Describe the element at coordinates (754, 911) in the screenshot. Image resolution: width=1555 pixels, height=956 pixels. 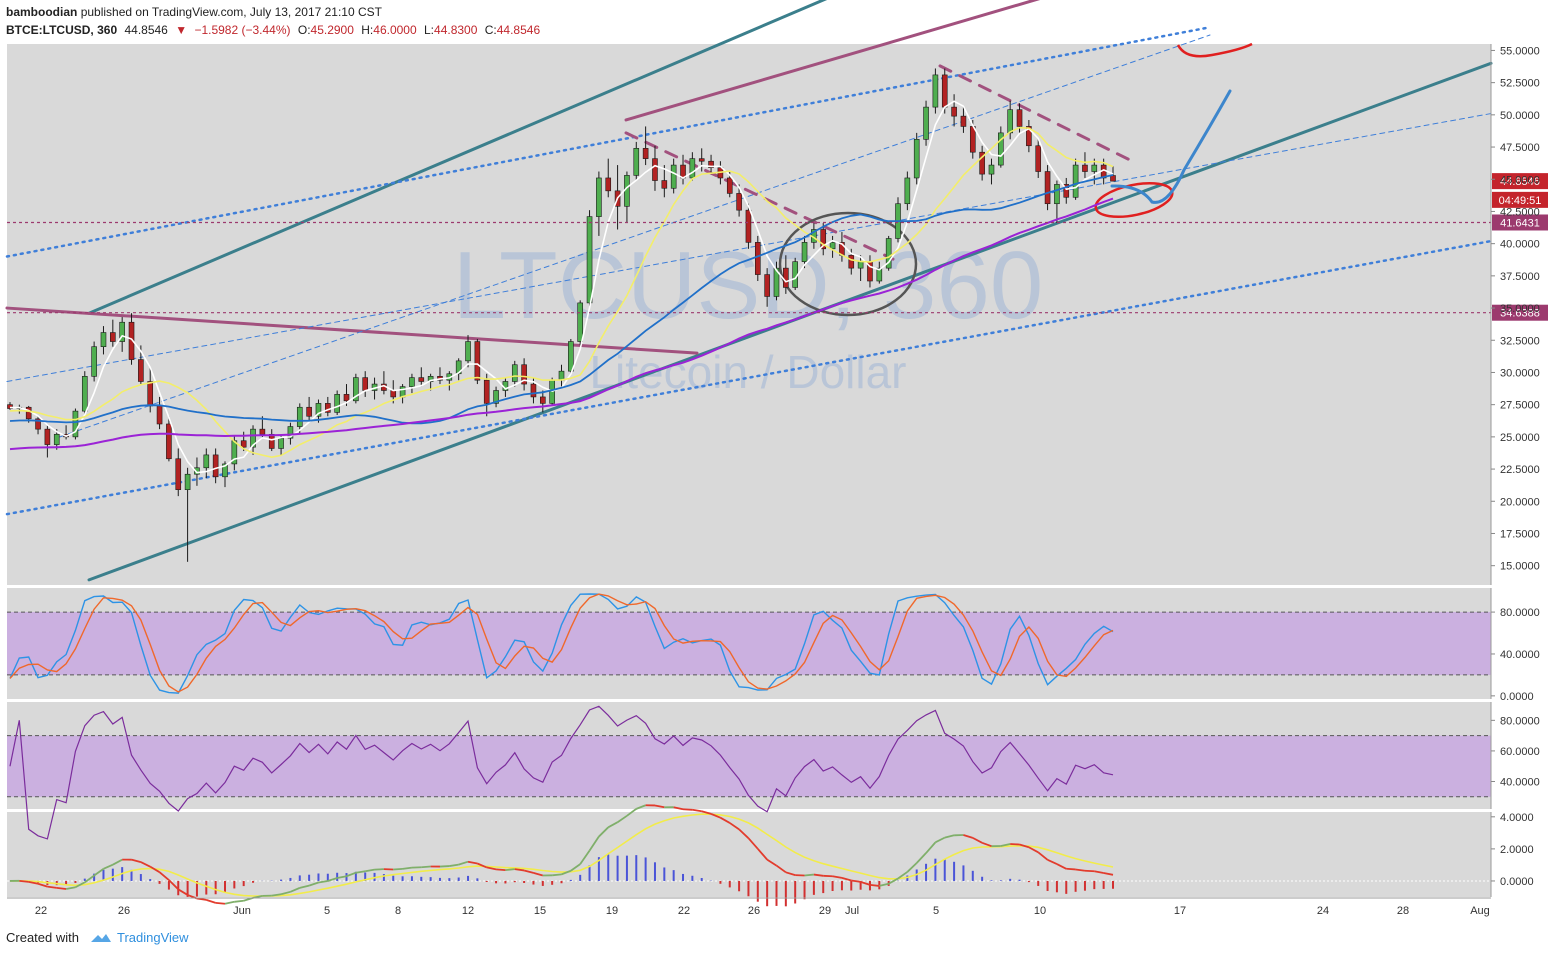
I see `x-tick-label: 26` at that location.